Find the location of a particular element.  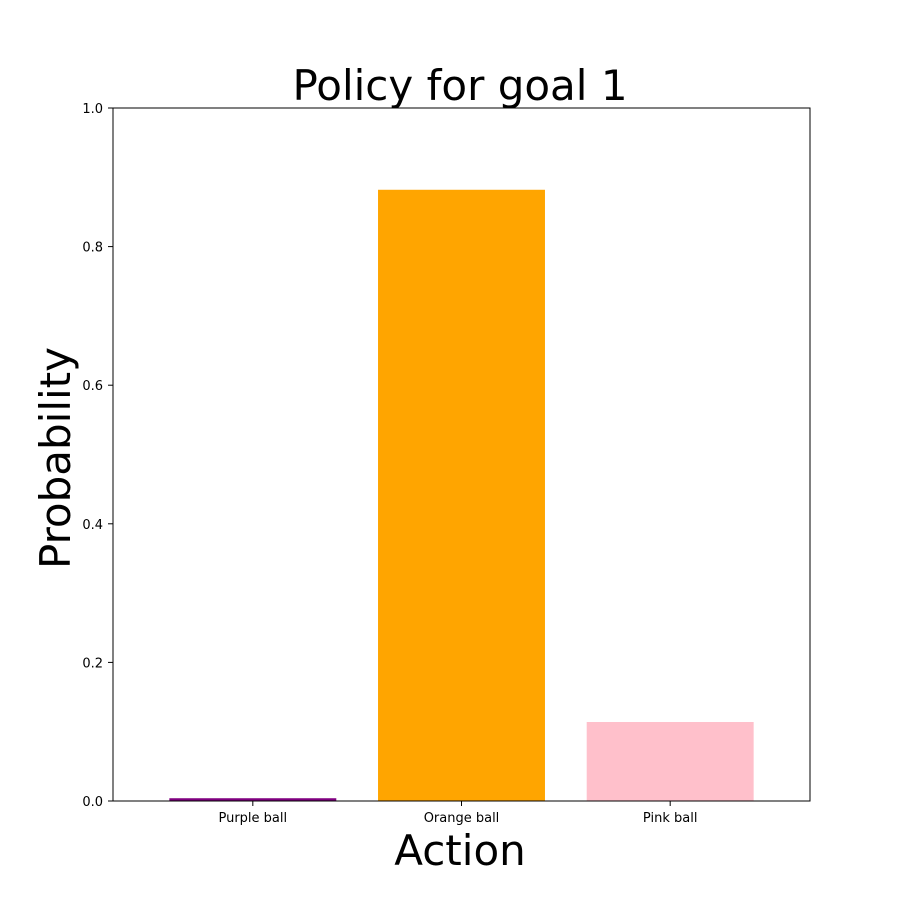

y-axis: 0.0 0.2 0.4 0.6 0.8 1.0 is located at coordinates (97, 456).